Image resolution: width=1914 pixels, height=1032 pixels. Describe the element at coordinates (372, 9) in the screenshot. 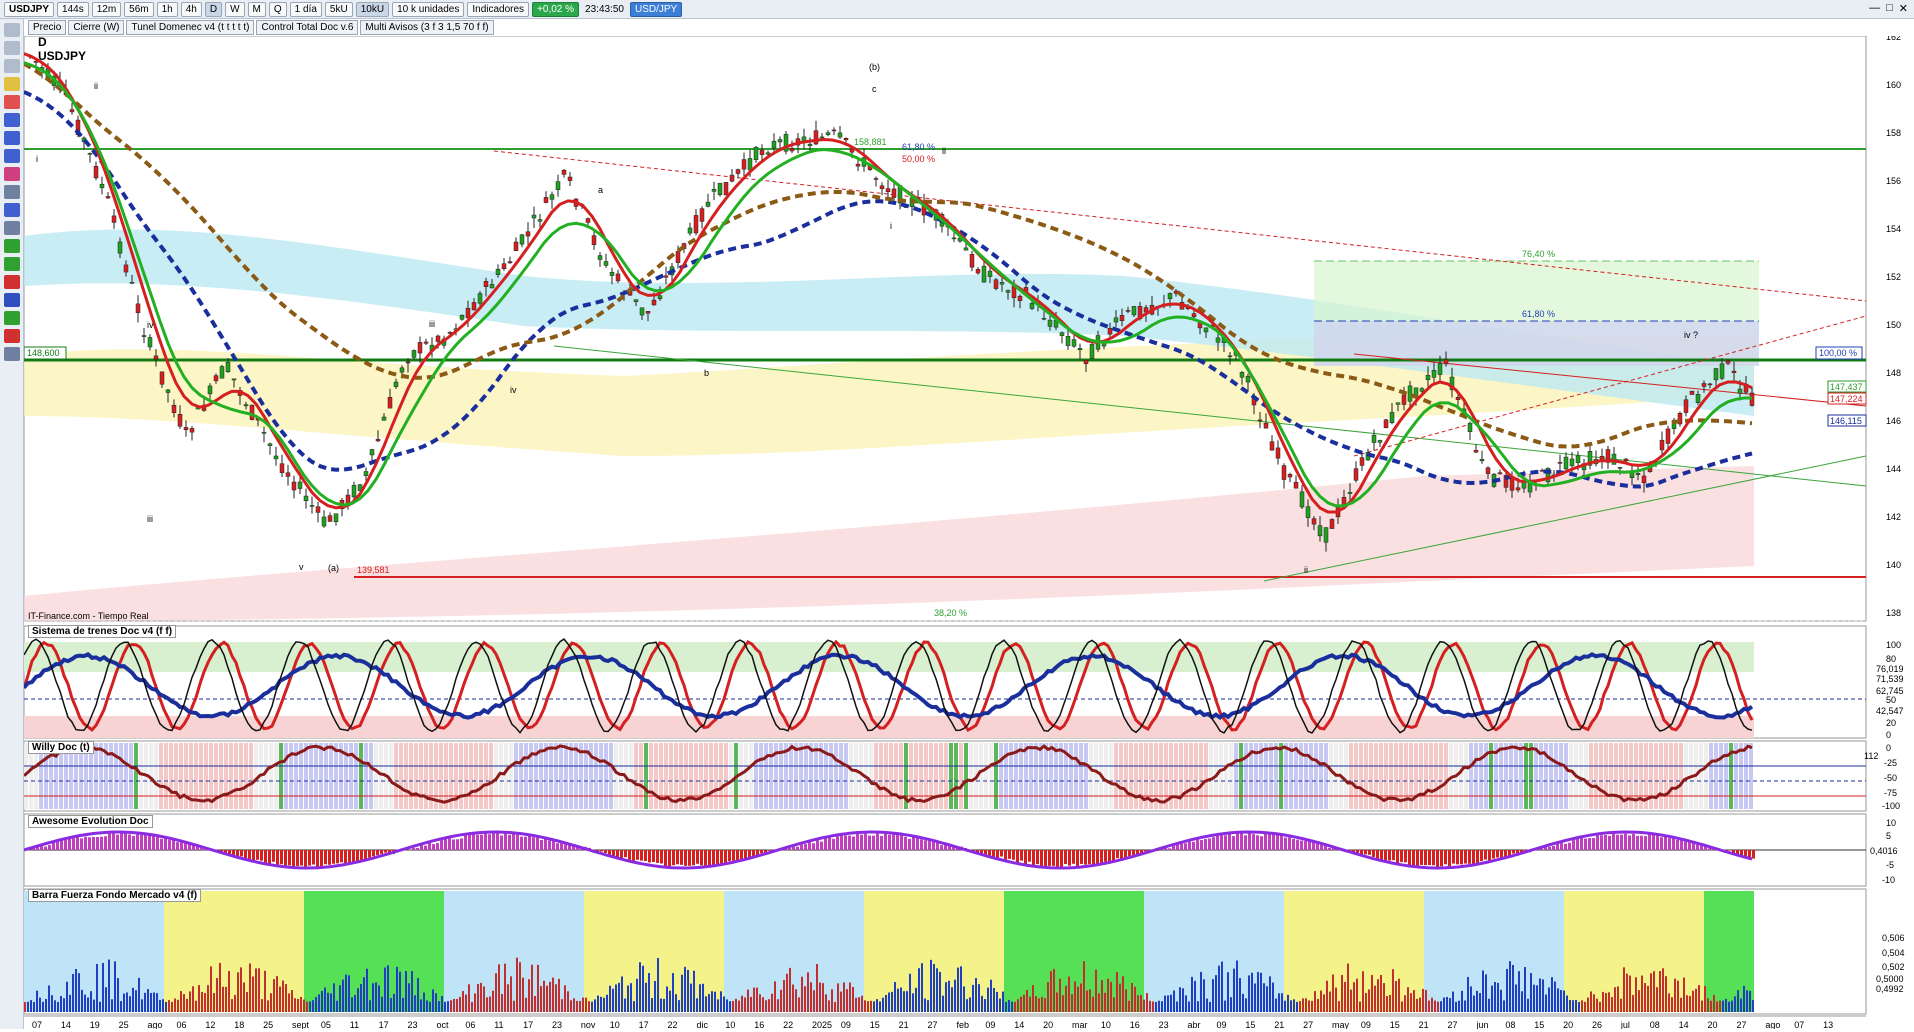

I see `bars-10ku: 10kU` at that location.